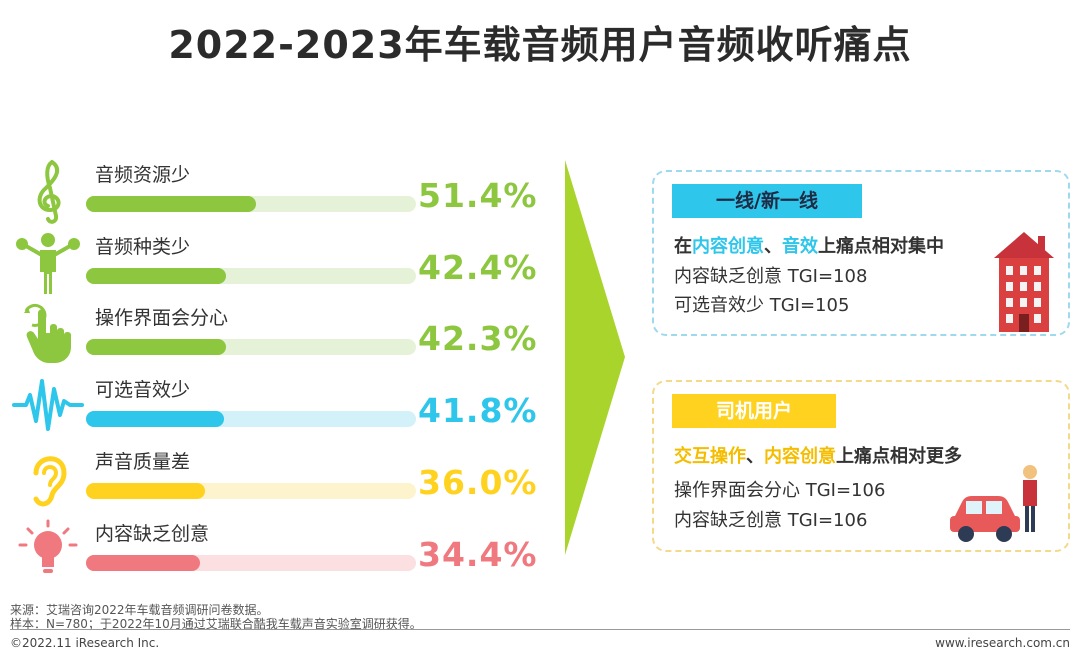 The image size is (1080, 665). Describe the element at coordinates (1002, 643) in the screenshot. I see `website-link: www.iresearch.com.cn` at that location.